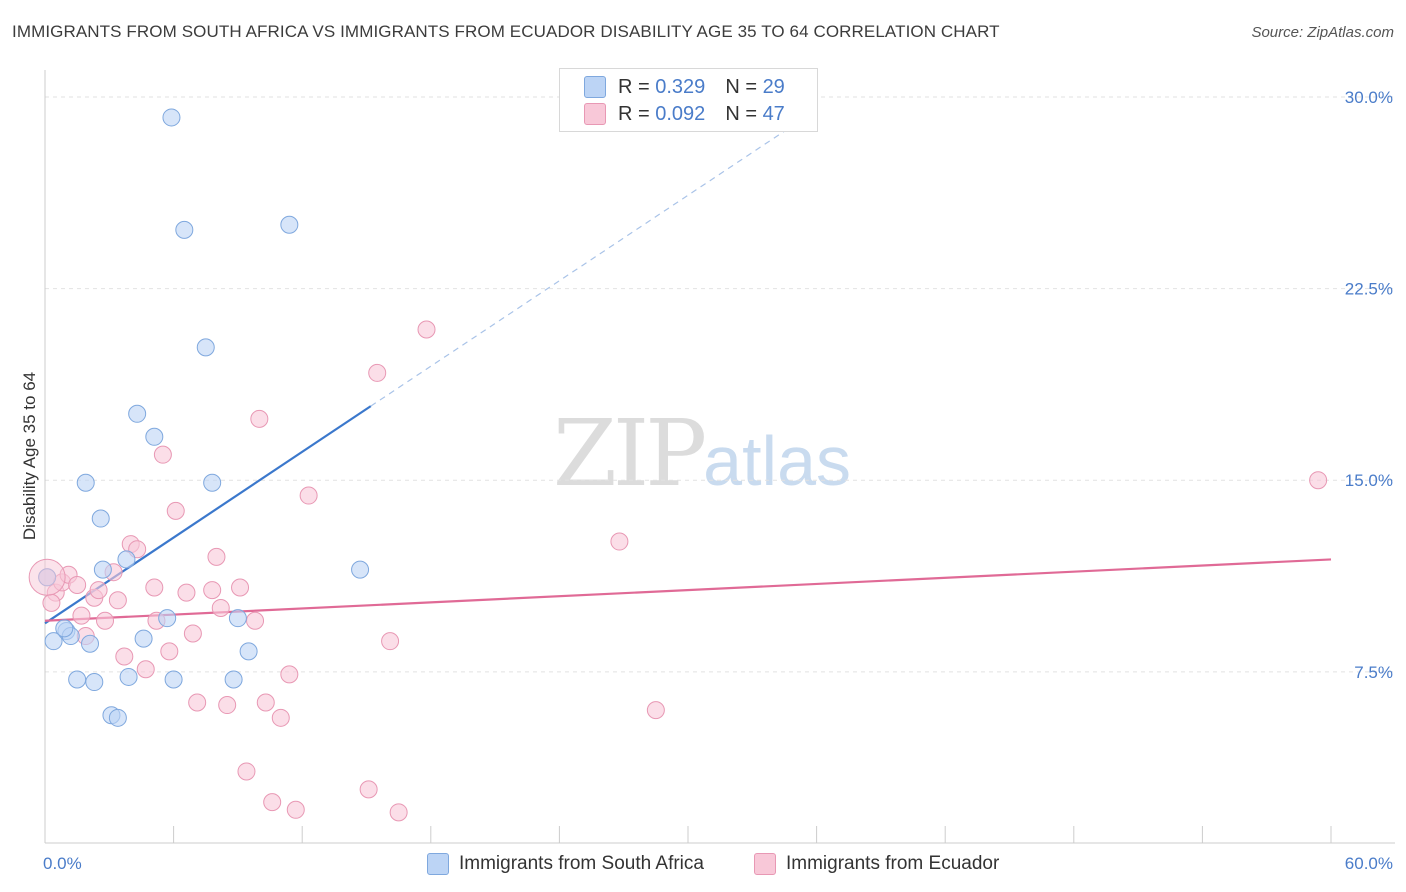 The height and width of the screenshot is (892, 1406). What do you see at coordinates (1369, 97) in the screenshot?
I see `y-tick-label: 30.0%` at bounding box center [1369, 97].